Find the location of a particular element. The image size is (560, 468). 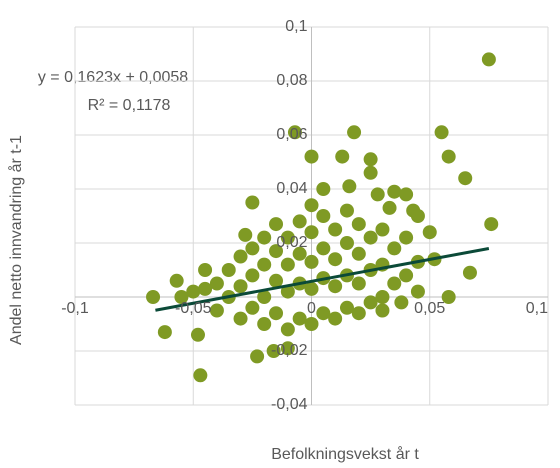

x-axis-title: Befolkningsvekst år t is located at coordinates (345, 454).